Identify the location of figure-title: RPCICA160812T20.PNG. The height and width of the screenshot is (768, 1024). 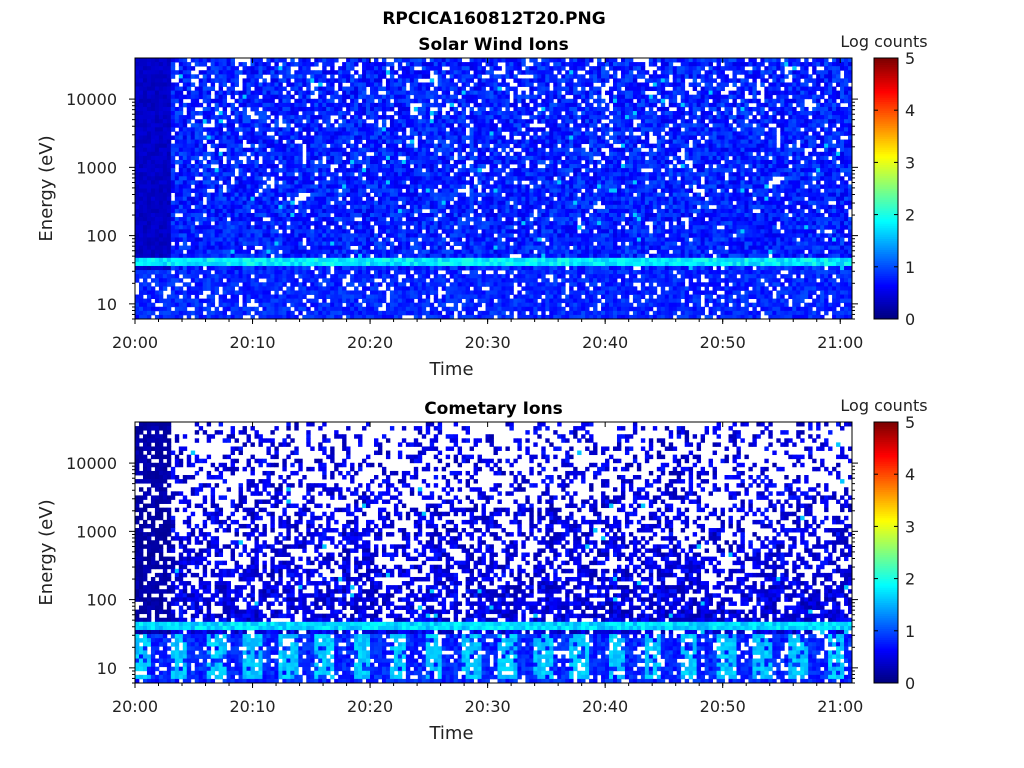
(493, 19).